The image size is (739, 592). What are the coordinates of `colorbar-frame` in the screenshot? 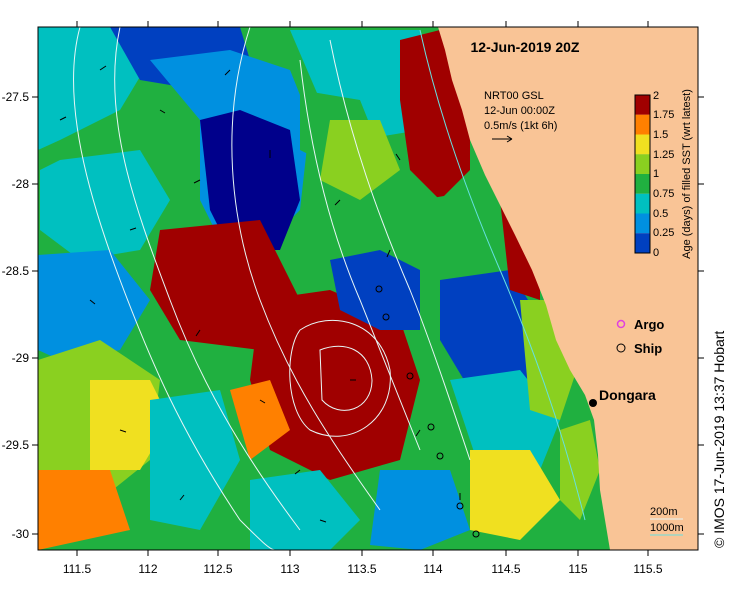 It's located at (642, 174).